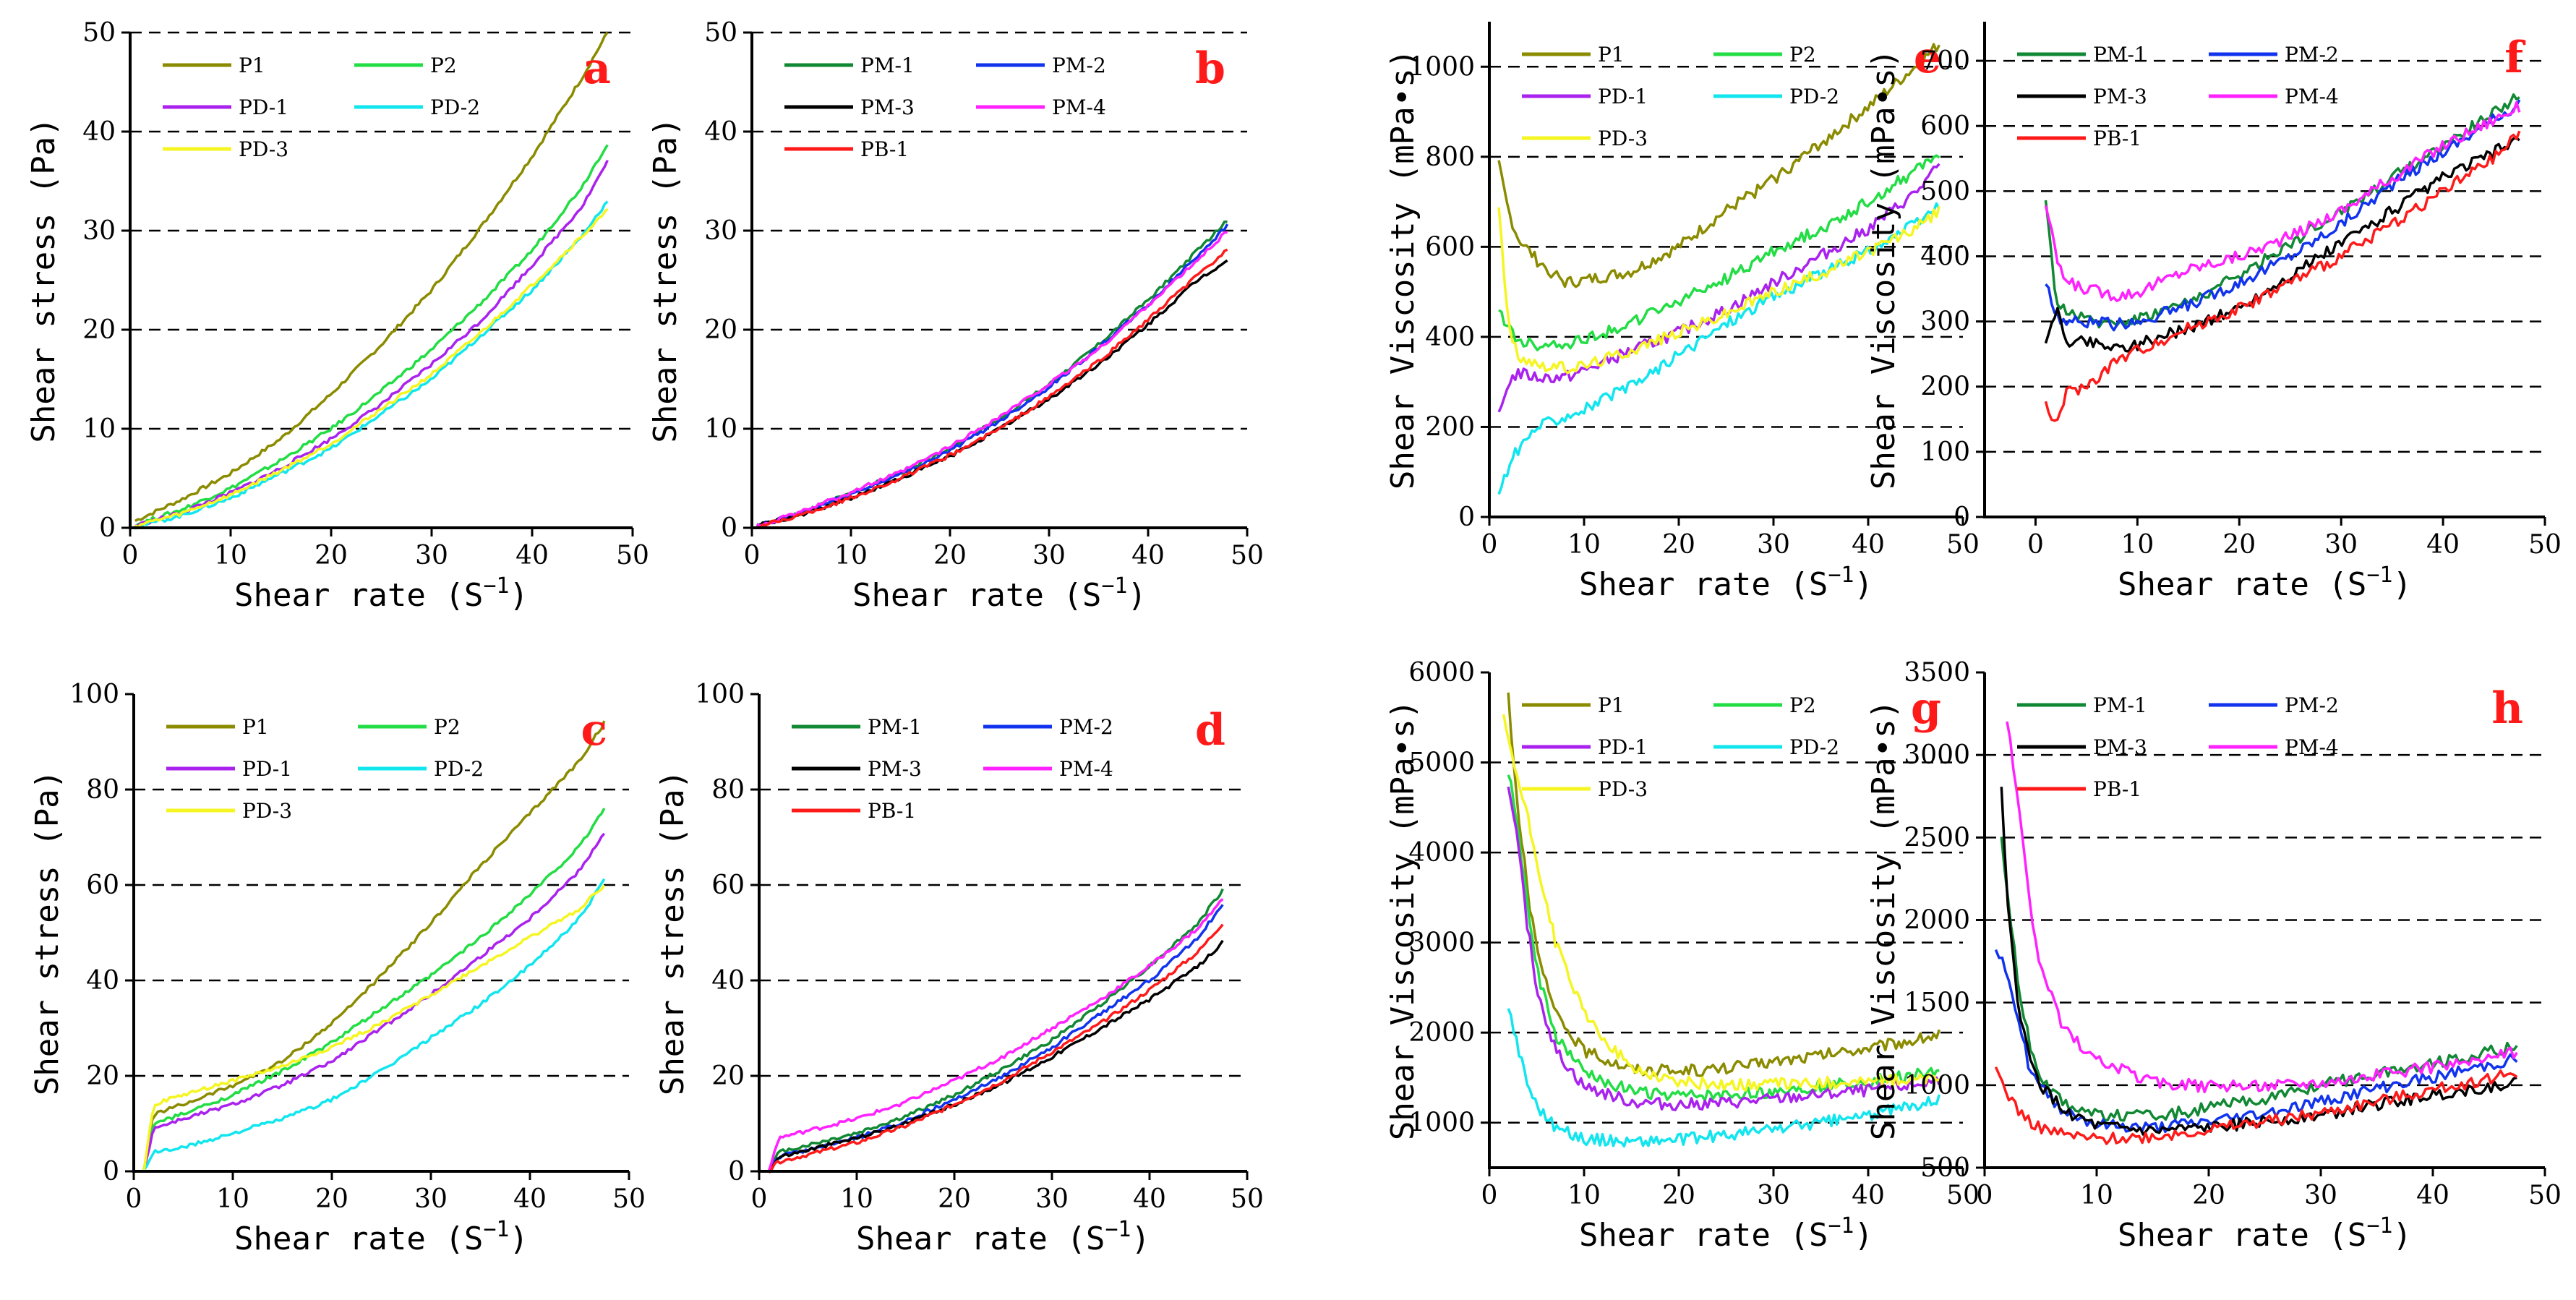 The height and width of the screenshot is (1300, 2576). I want to click on legend-label: PM-1, so click(887, 65).